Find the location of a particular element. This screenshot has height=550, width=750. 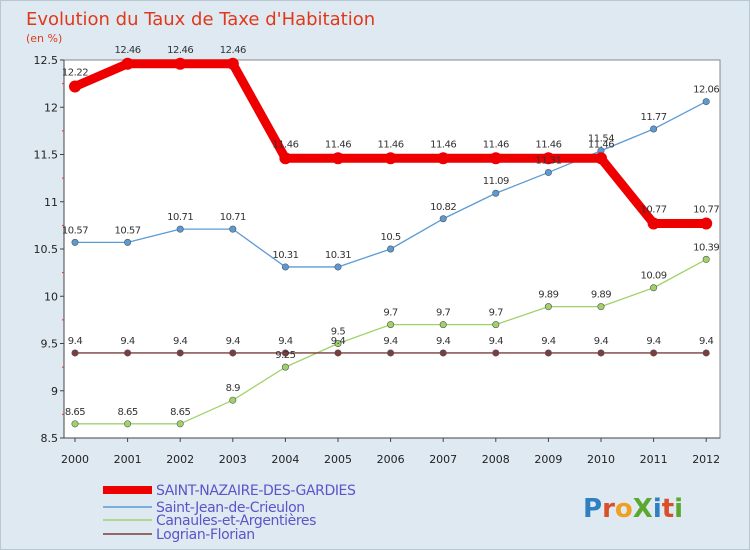

data-label: 12.22 is located at coordinates (75, 72).